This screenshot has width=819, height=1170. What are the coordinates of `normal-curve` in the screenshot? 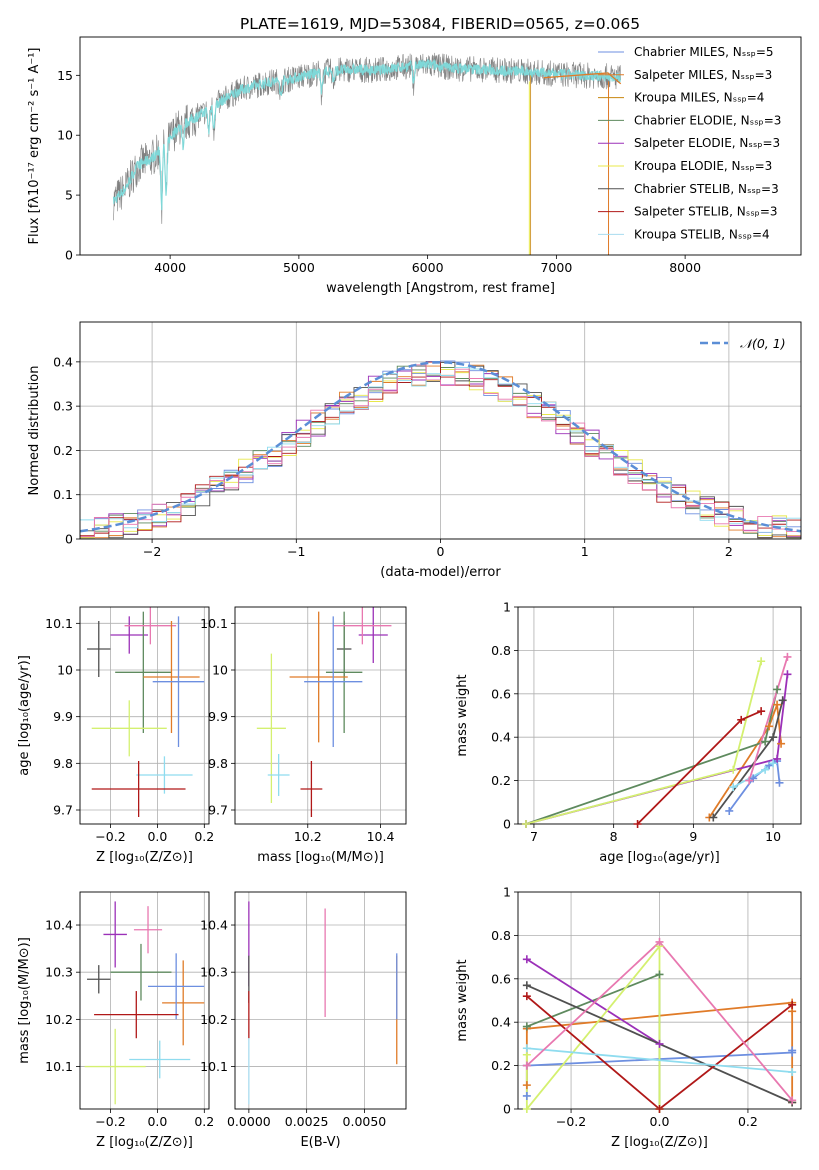 It's located at (440, 447).